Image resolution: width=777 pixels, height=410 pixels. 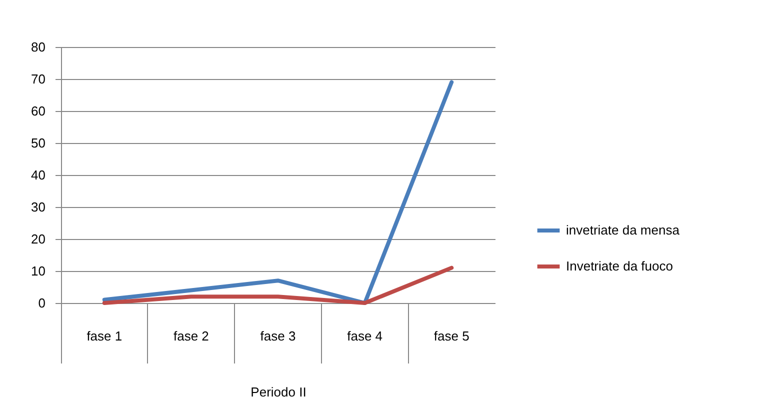 I want to click on x-tick-label: fase 1, so click(x=104, y=336).